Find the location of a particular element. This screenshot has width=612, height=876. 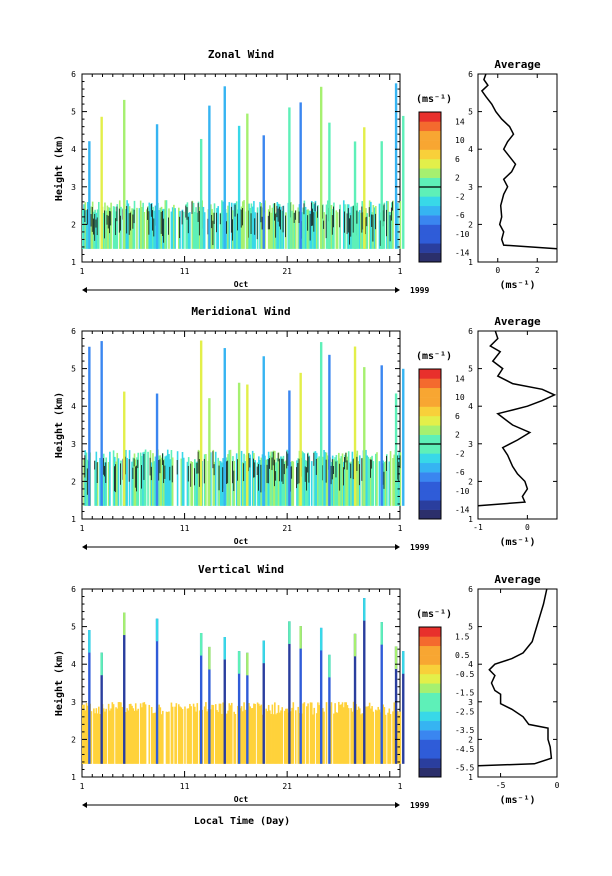

month-label: Oct is located at coordinates (241, 284).